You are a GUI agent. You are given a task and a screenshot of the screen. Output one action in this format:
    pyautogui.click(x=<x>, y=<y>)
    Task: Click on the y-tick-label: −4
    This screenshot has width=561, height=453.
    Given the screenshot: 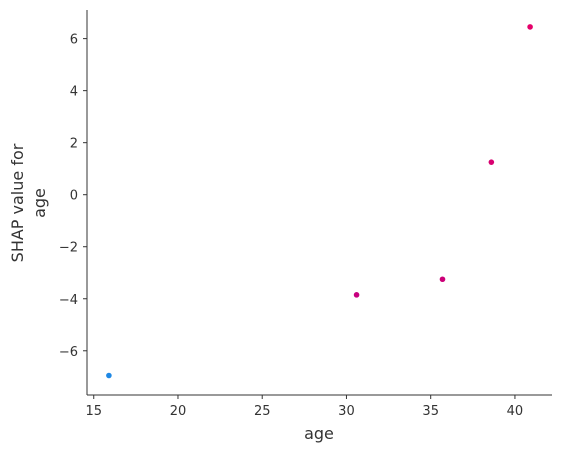 What is the action you would take?
    pyautogui.click(x=68, y=300)
    